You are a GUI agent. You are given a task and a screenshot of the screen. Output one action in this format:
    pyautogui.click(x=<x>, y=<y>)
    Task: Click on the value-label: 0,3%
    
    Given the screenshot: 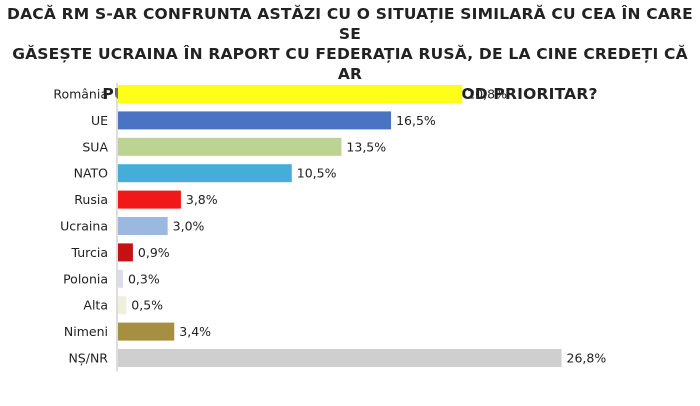 What is the action you would take?
    pyautogui.click(x=144, y=278)
    